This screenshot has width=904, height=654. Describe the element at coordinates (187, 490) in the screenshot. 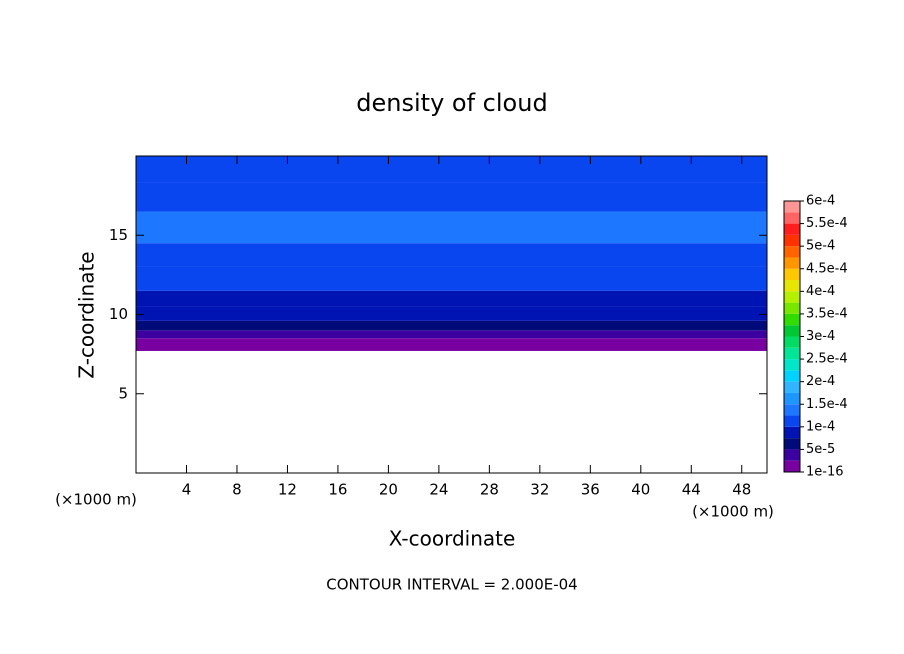

I see `x-tick-label: 4` at that location.